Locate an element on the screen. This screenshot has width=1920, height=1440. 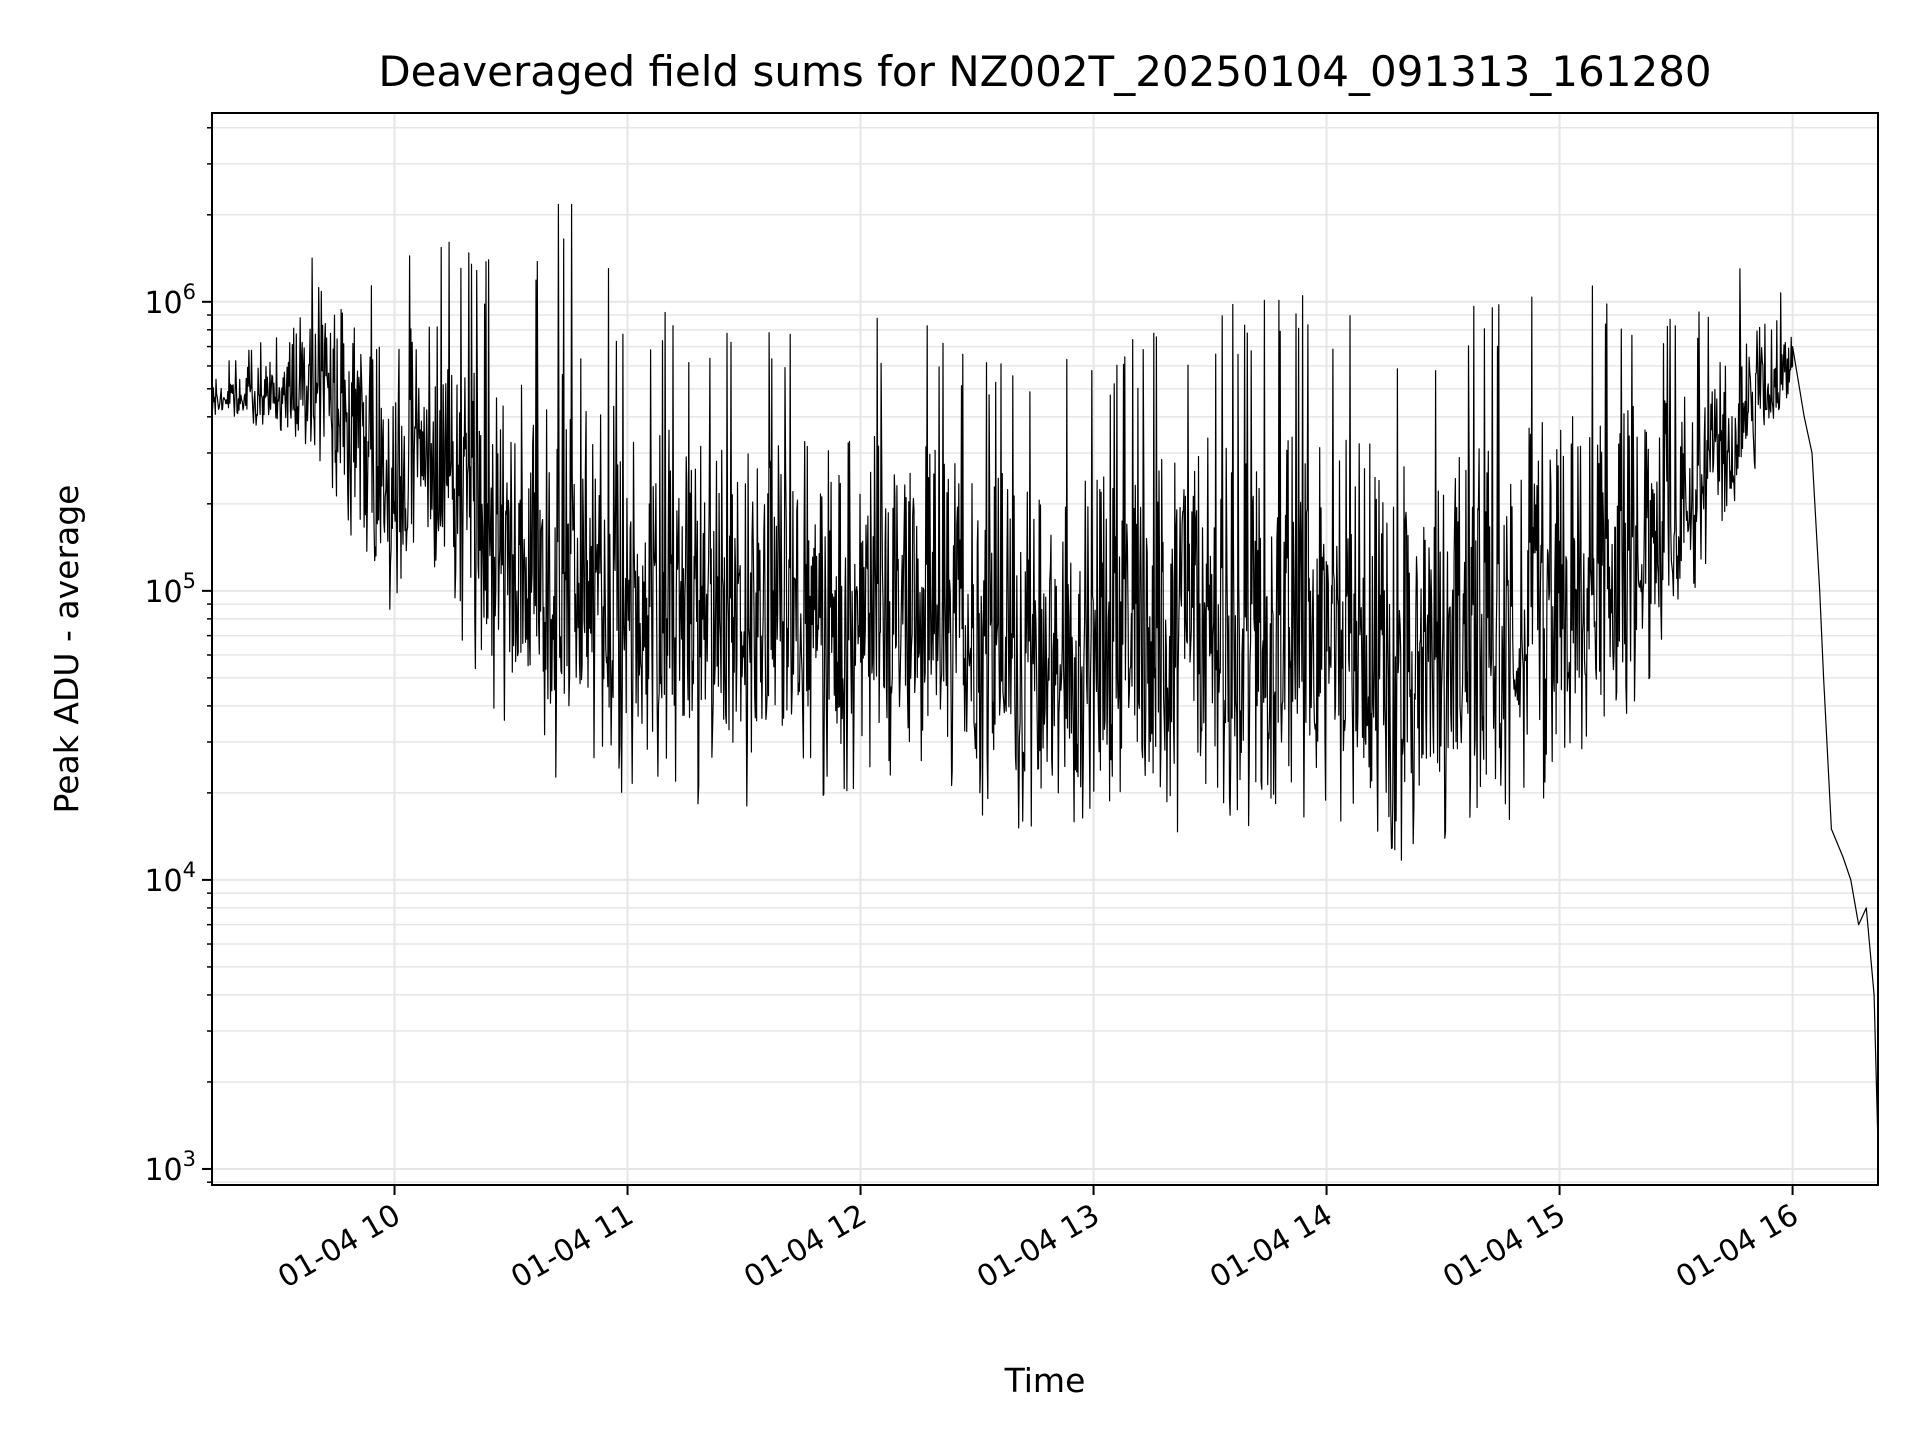
x-axis-title: Time is located at coordinates (1045, 1380).